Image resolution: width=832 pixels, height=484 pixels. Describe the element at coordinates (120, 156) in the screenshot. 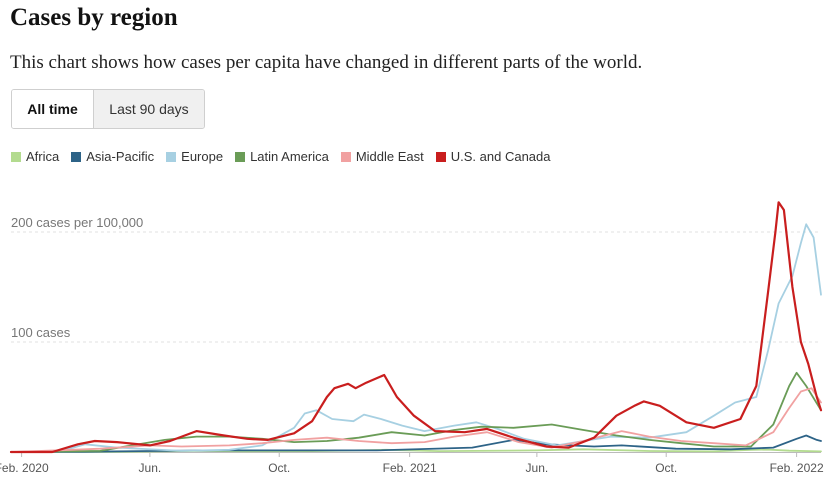

I see `legend-label-asia-pacific: Asia-Pacific` at that location.